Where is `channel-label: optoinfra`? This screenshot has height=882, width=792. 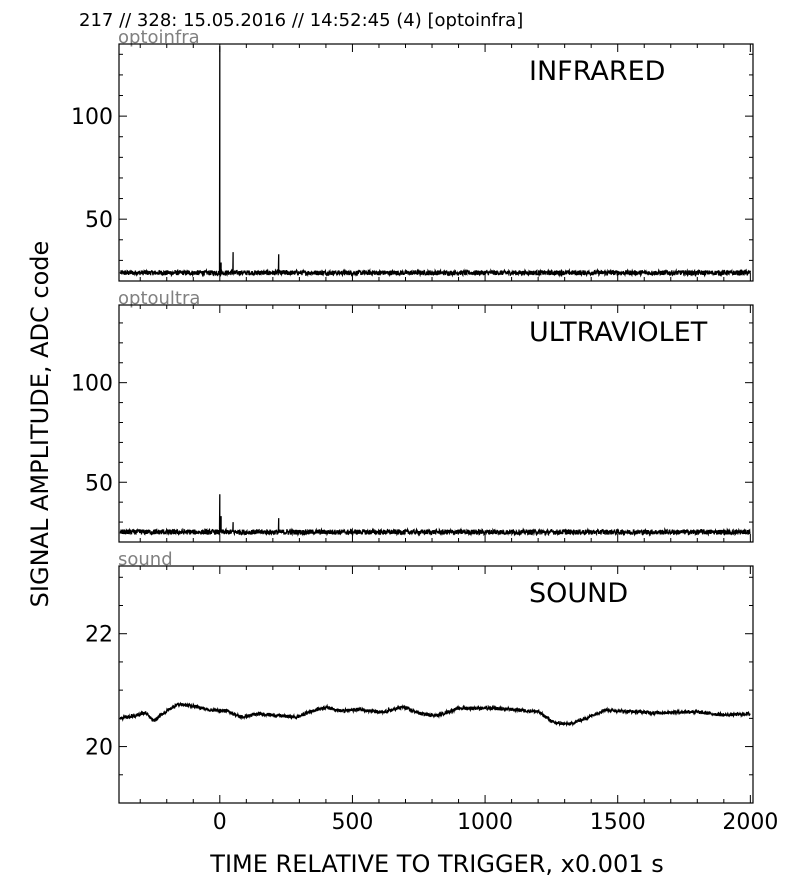
channel-label: optoinfra is located at coordinates (159, 37).